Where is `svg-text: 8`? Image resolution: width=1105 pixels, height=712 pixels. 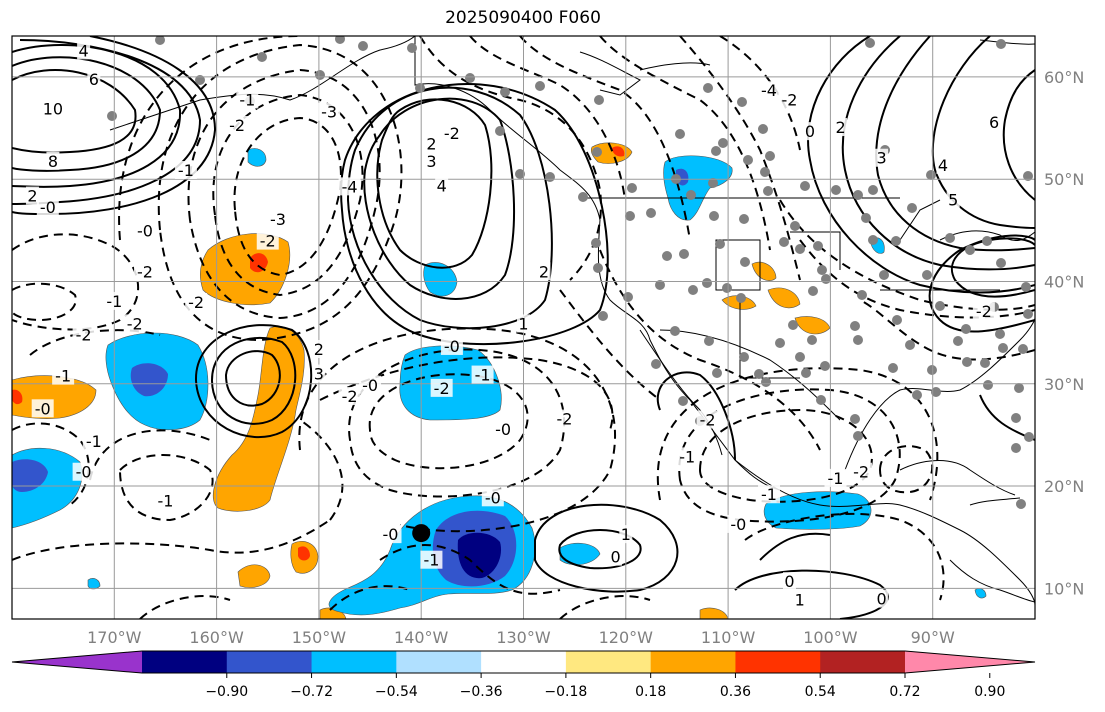
svg-text: 8 is located at coordinates (53, 161).